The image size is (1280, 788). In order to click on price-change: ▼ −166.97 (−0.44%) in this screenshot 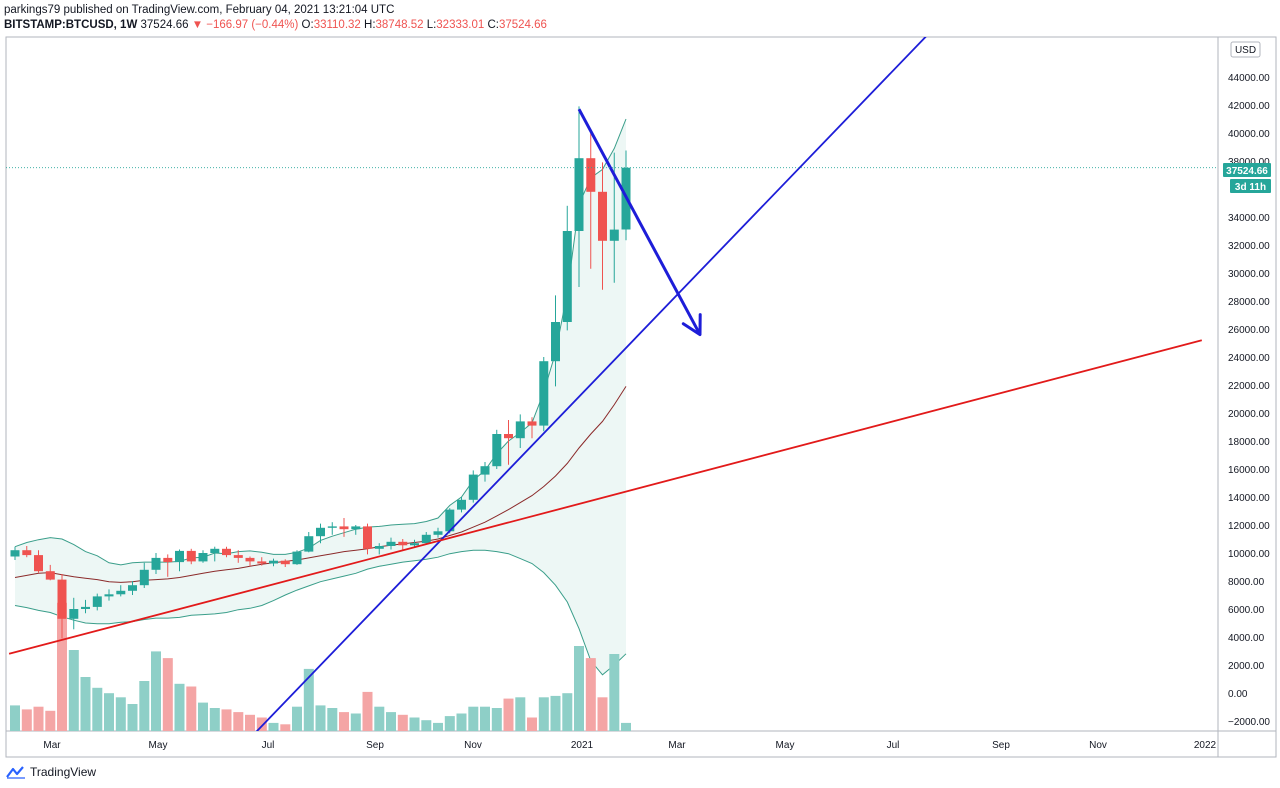, I will do `click(245, 25)`.